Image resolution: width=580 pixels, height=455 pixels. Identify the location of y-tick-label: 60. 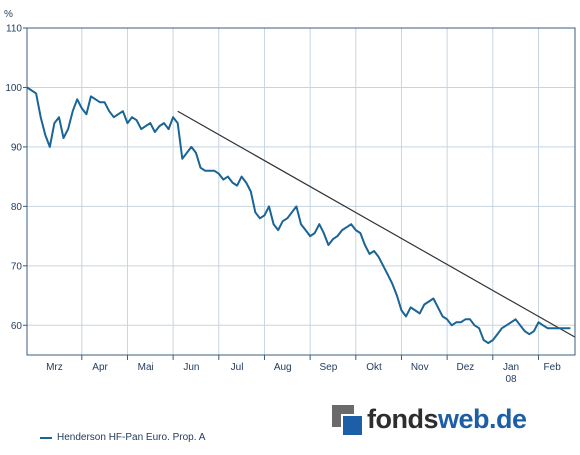
(17, 326).